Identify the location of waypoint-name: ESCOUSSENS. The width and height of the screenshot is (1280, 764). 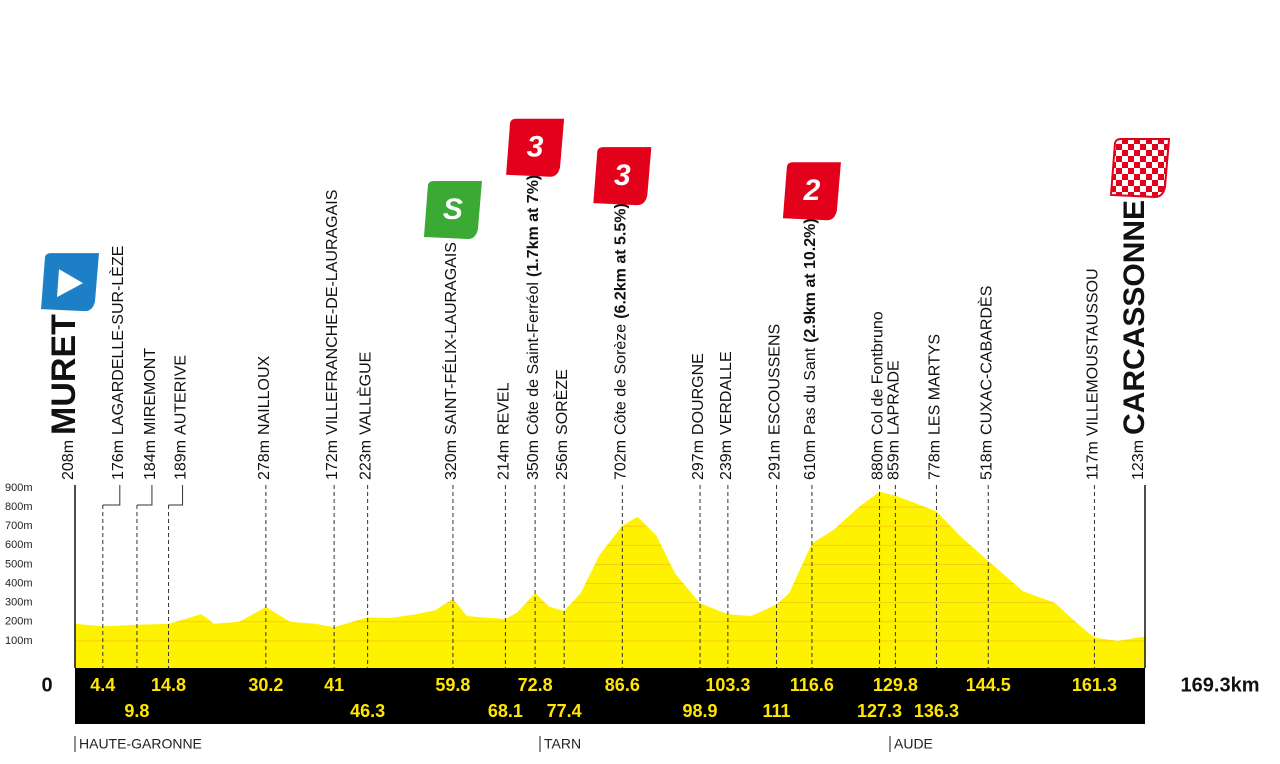
(775, 379).